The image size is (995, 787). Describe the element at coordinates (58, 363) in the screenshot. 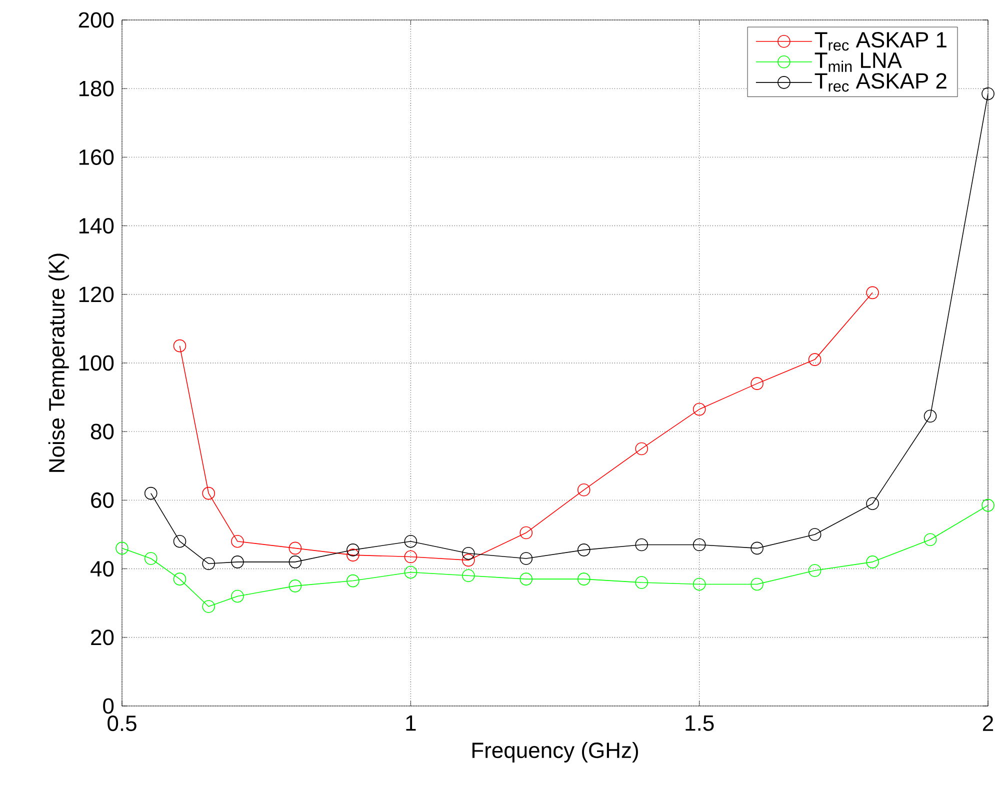

I see `y-axis-title: Noise Temperature (K)` at that location.